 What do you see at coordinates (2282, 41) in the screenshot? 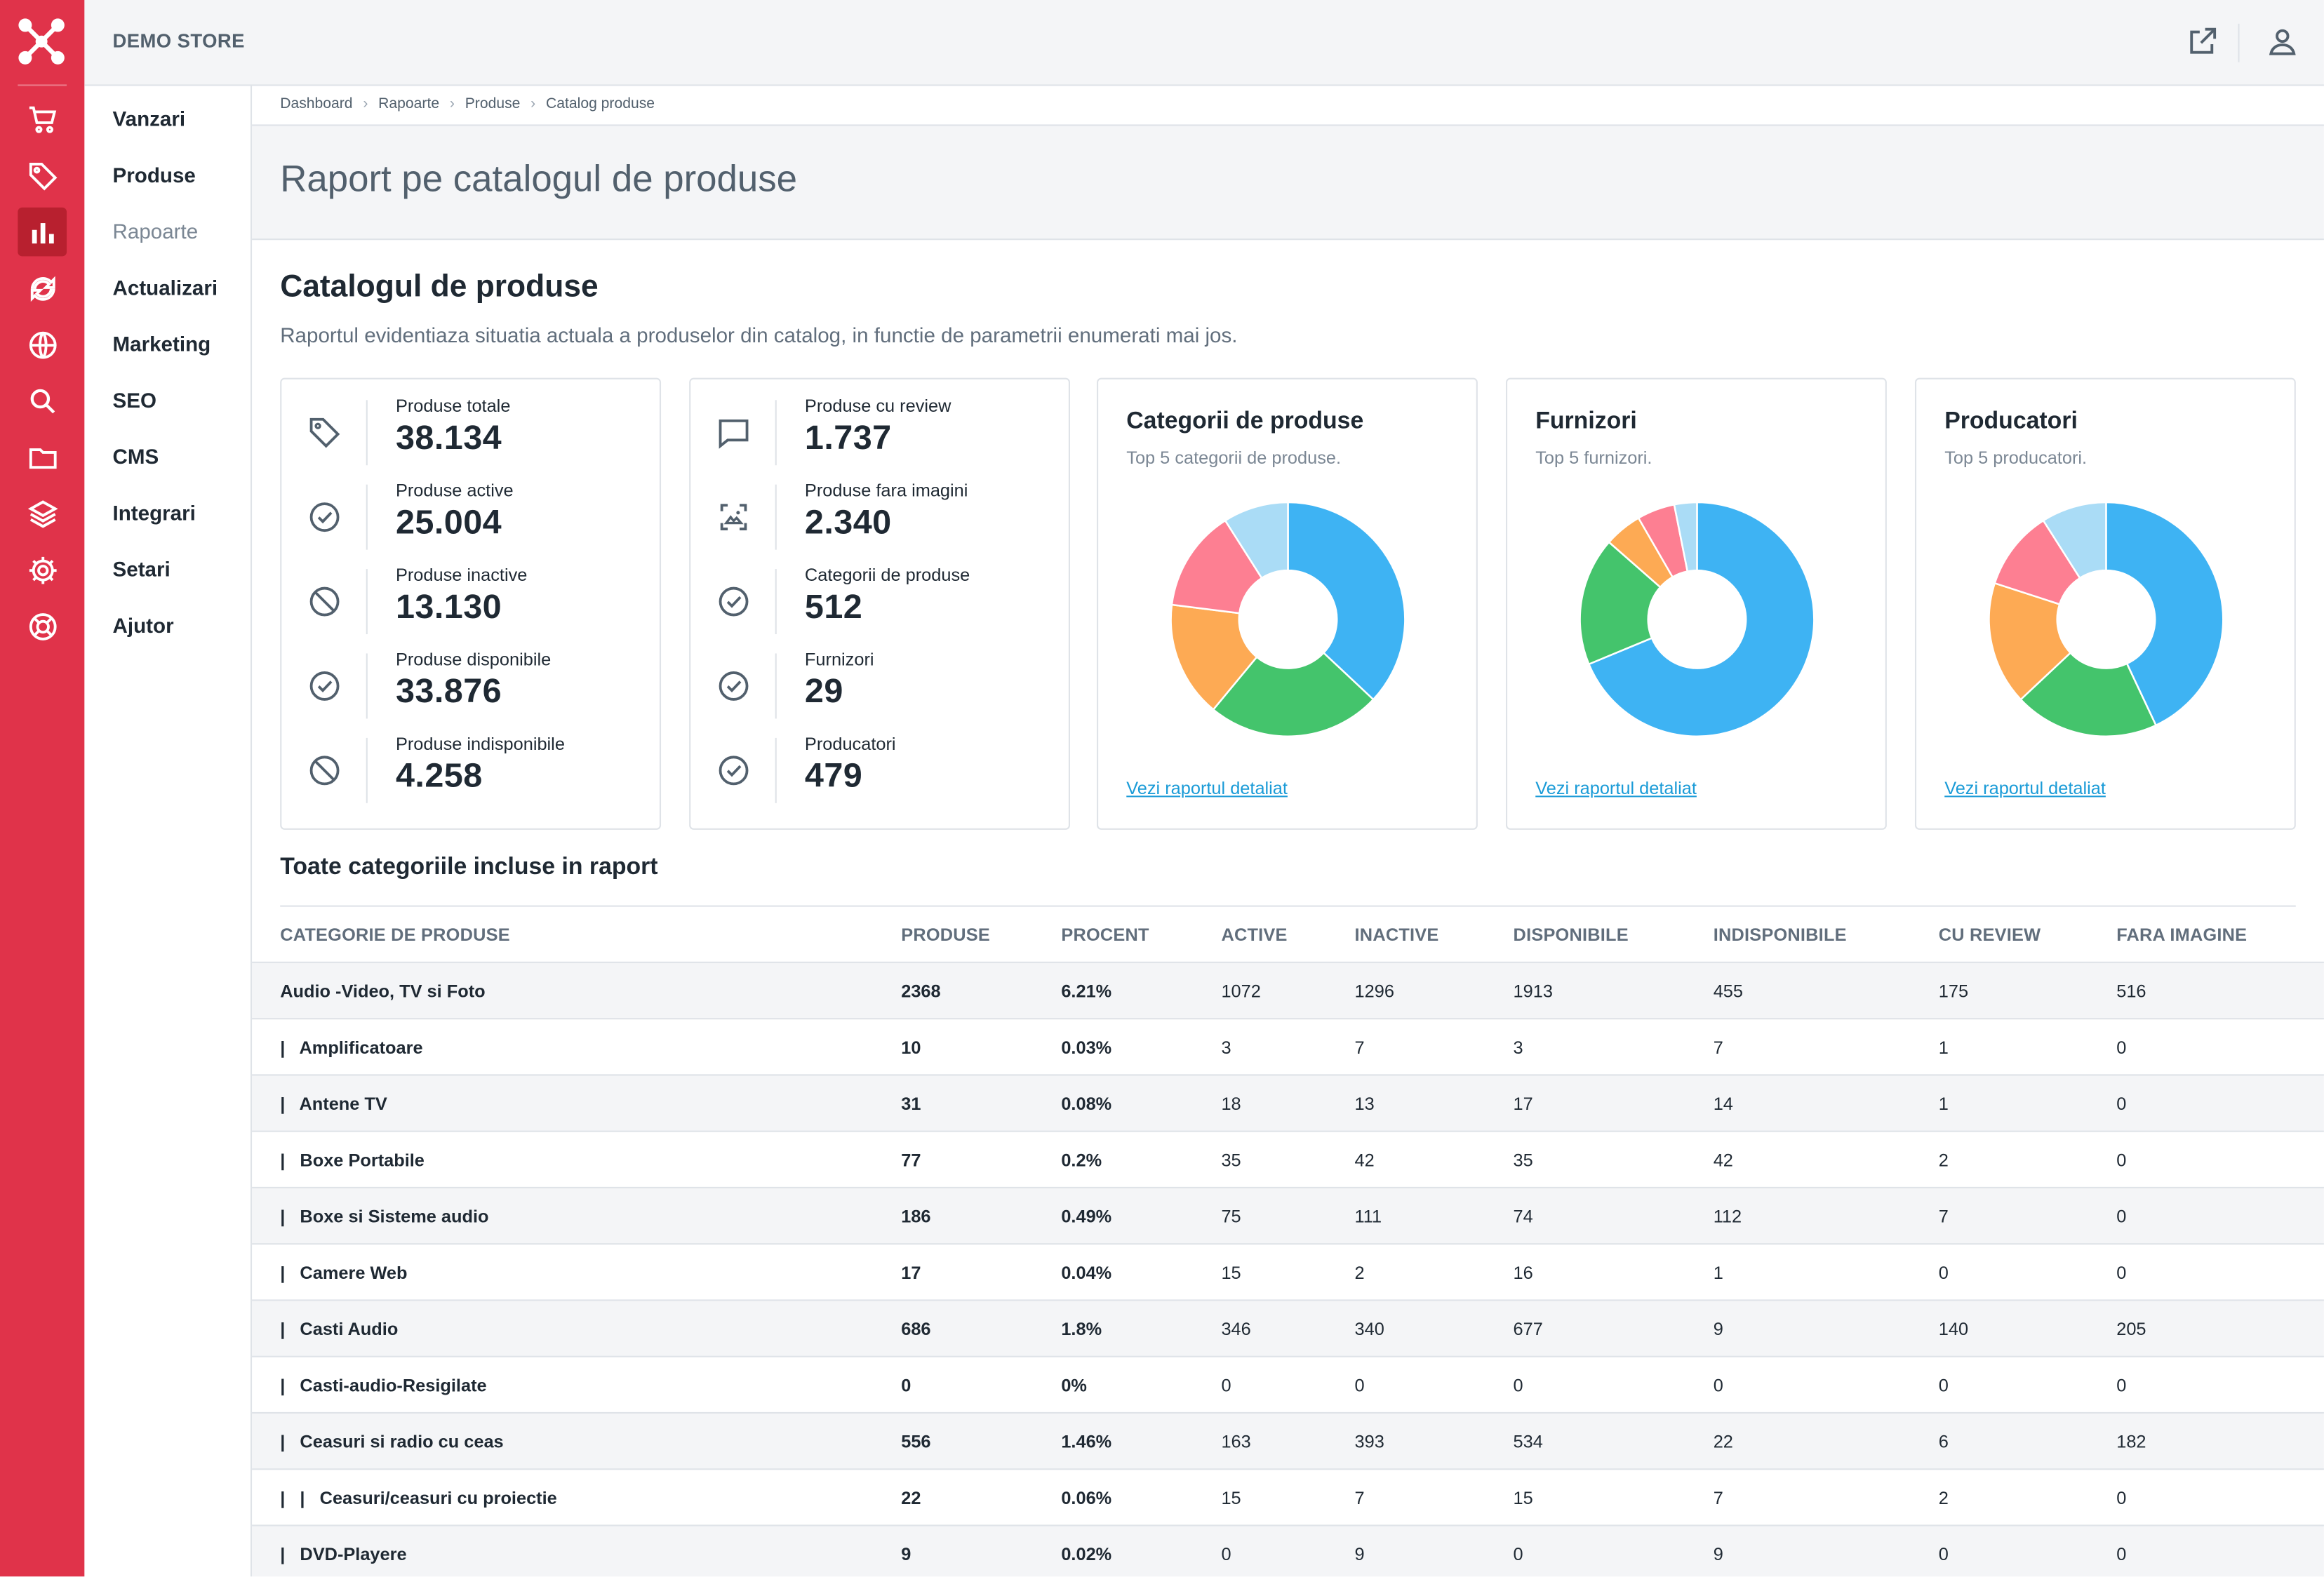
I see `user-icon` at bounding box center [2282, 41].